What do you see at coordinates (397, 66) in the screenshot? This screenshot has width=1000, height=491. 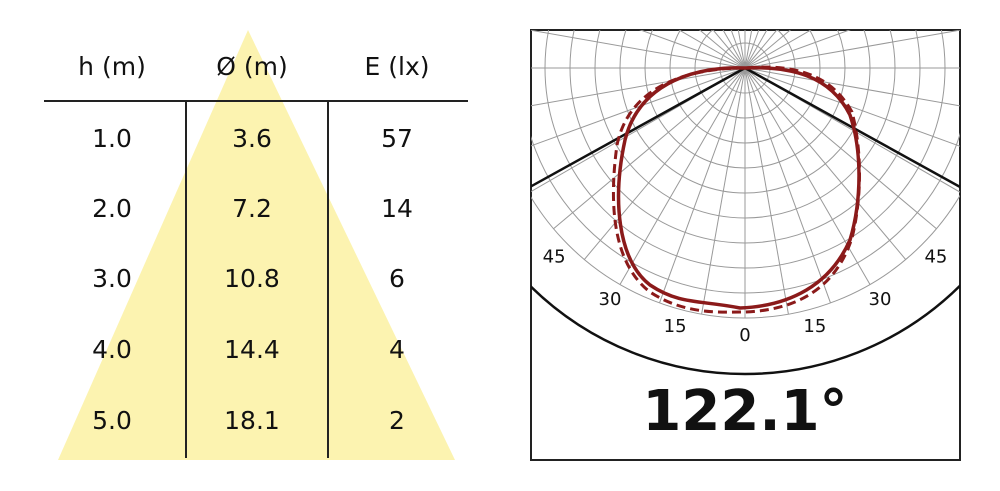 I see `column-header: E (lx)` at bounding box center [397, 66].